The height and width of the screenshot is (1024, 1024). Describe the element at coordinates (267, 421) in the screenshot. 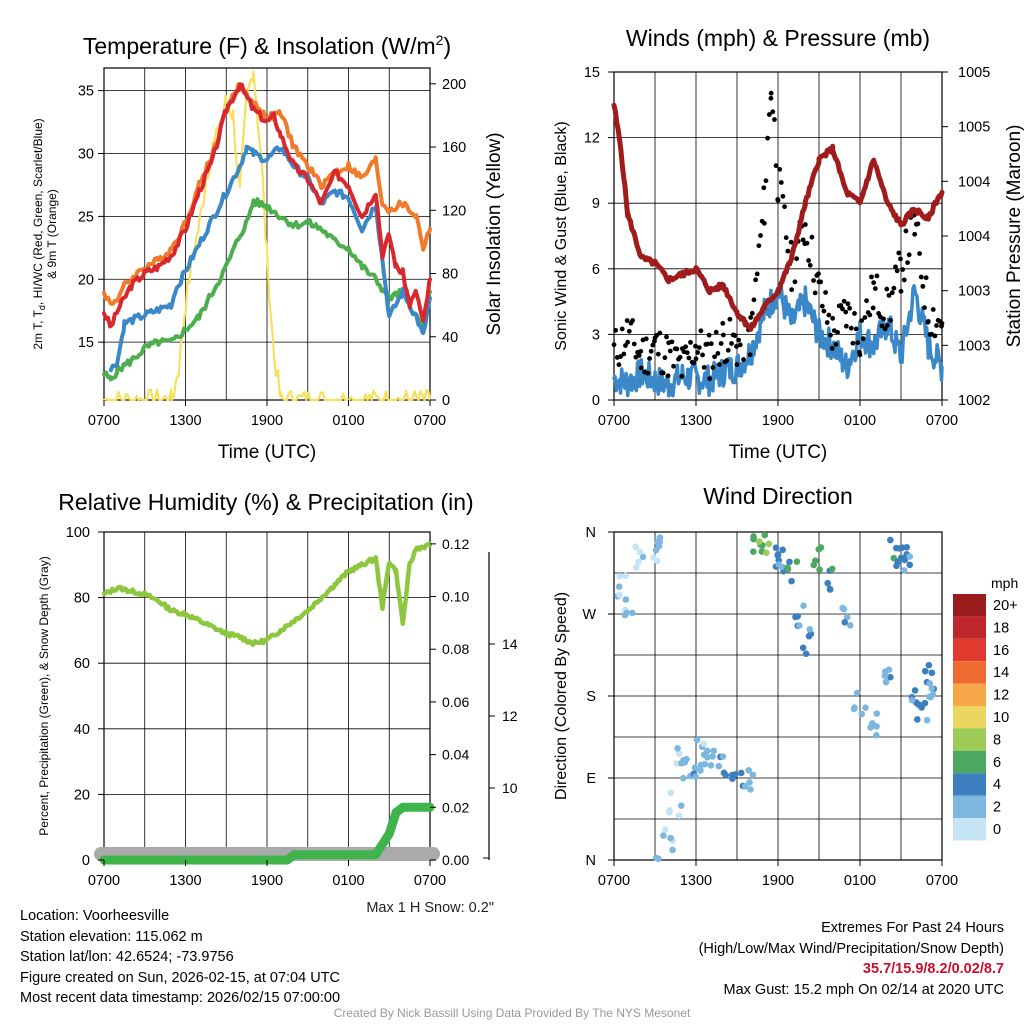

I see `temp-xtick-label: 1900` at that location.